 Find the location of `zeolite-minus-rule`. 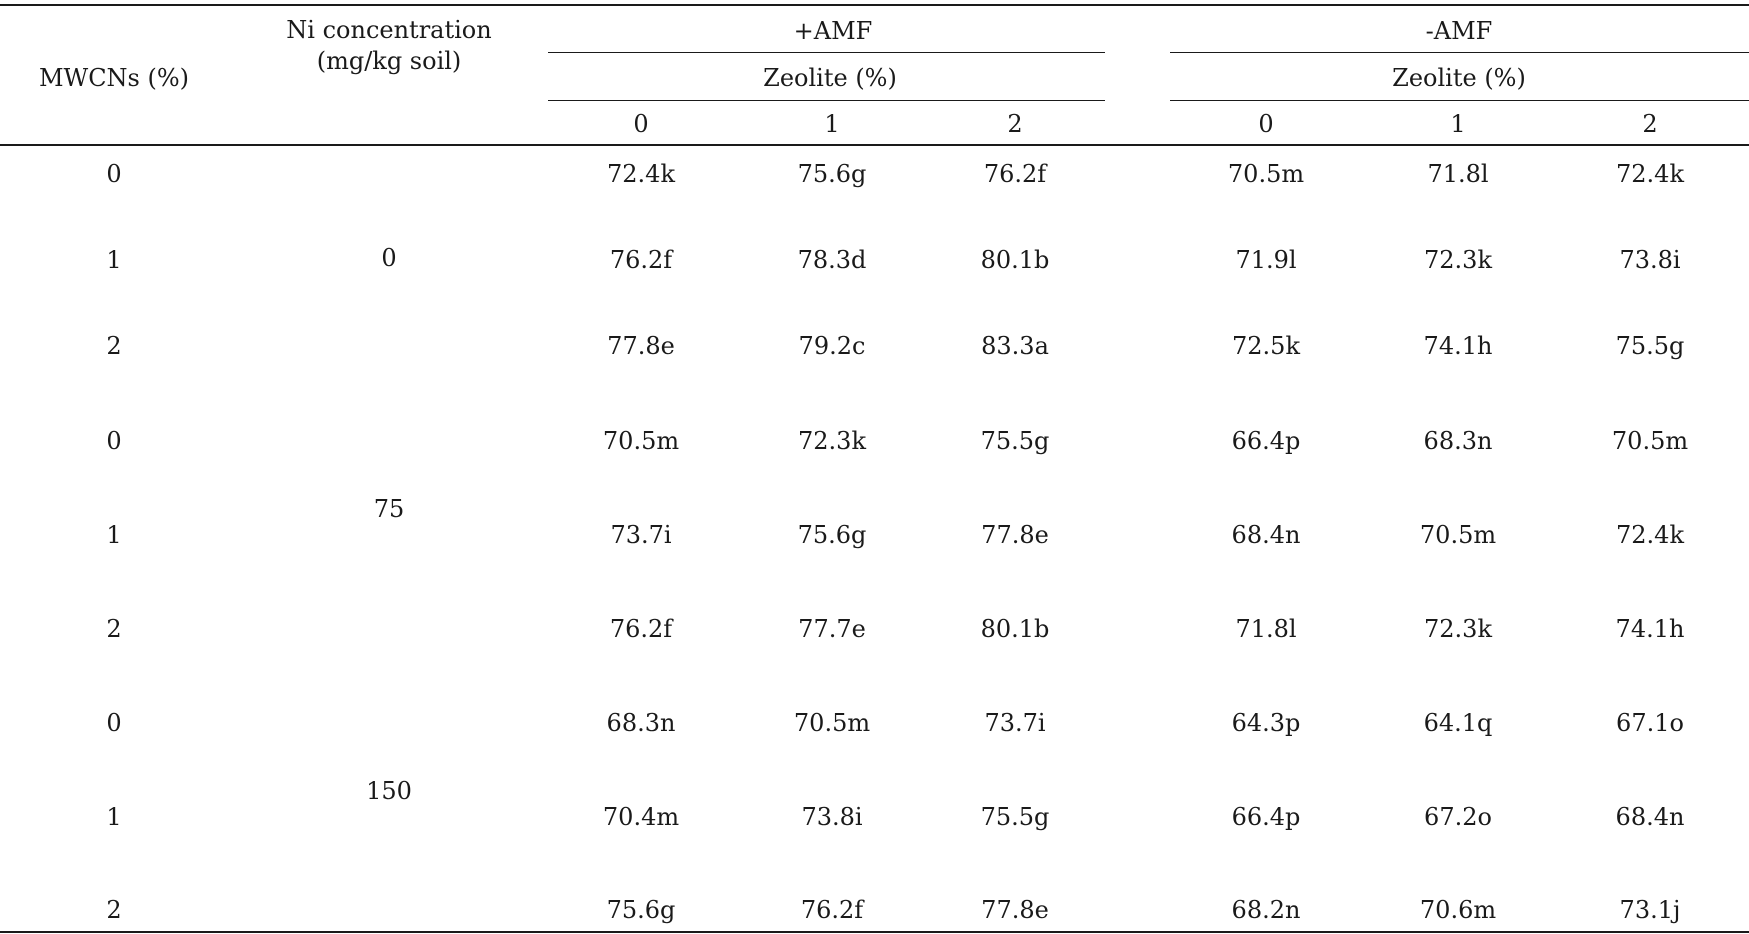

zeolite-minus-rule is located at coordinates (1459, 100).